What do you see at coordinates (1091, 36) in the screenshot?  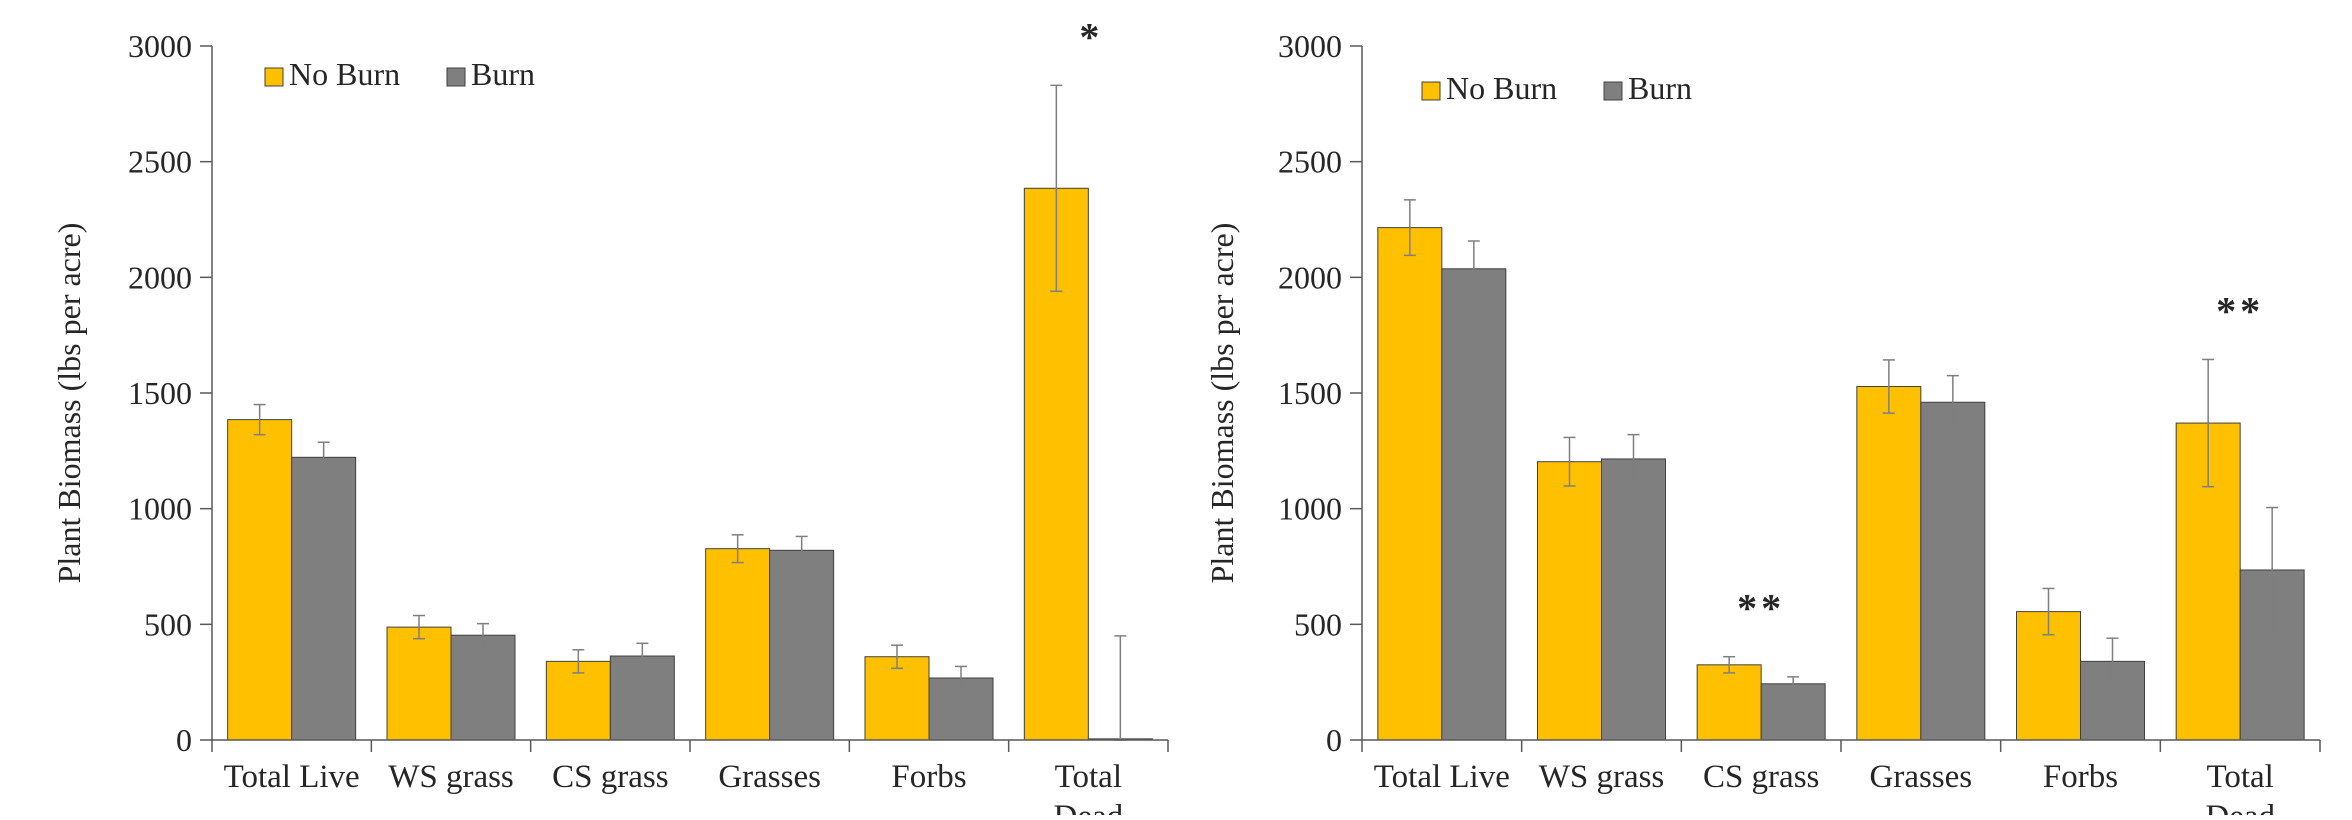 I see `significance-marker: *` at bounding box center [1091, 36].